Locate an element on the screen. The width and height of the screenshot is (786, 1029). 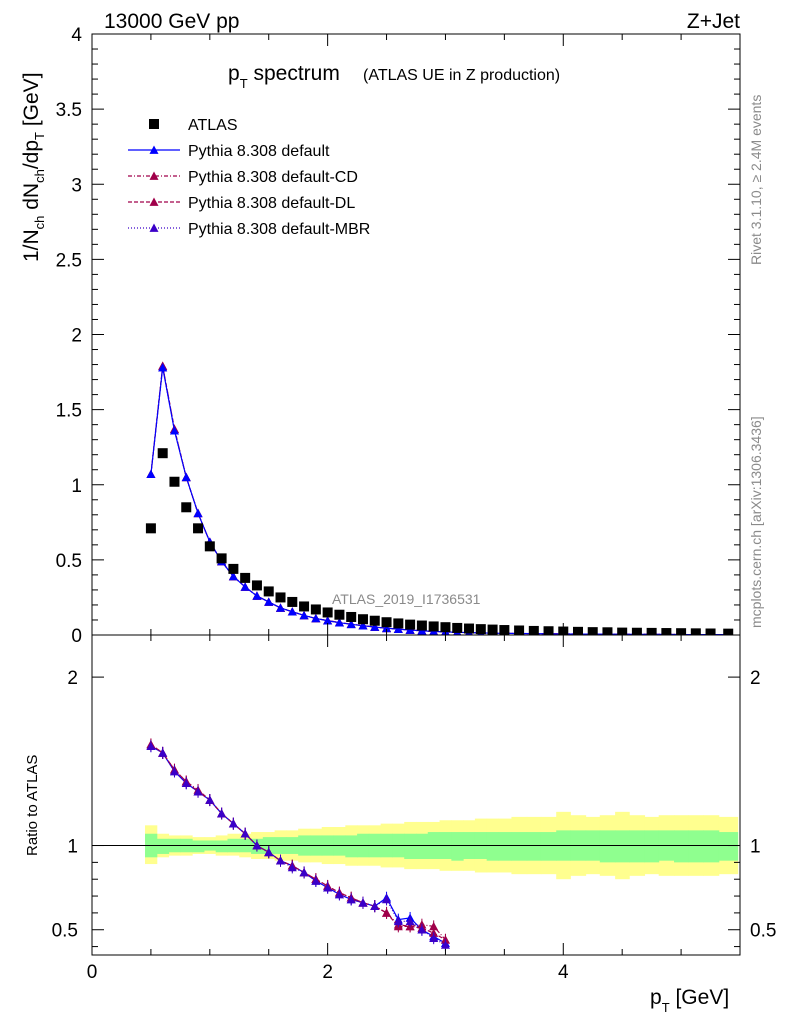
y-tick-label: 1 is located at coordinates (76, 486).